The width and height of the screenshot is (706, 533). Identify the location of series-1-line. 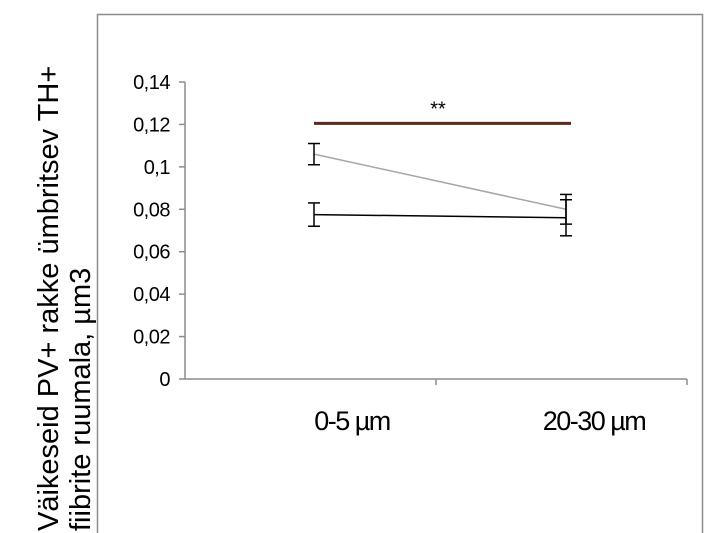
(440, 182).